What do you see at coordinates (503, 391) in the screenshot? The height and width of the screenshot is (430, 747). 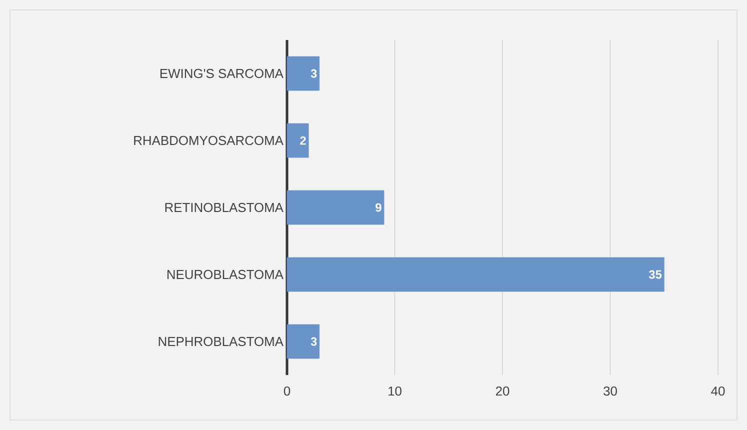 I see `x-tick-label: 20` at bounding box center [503, 391].